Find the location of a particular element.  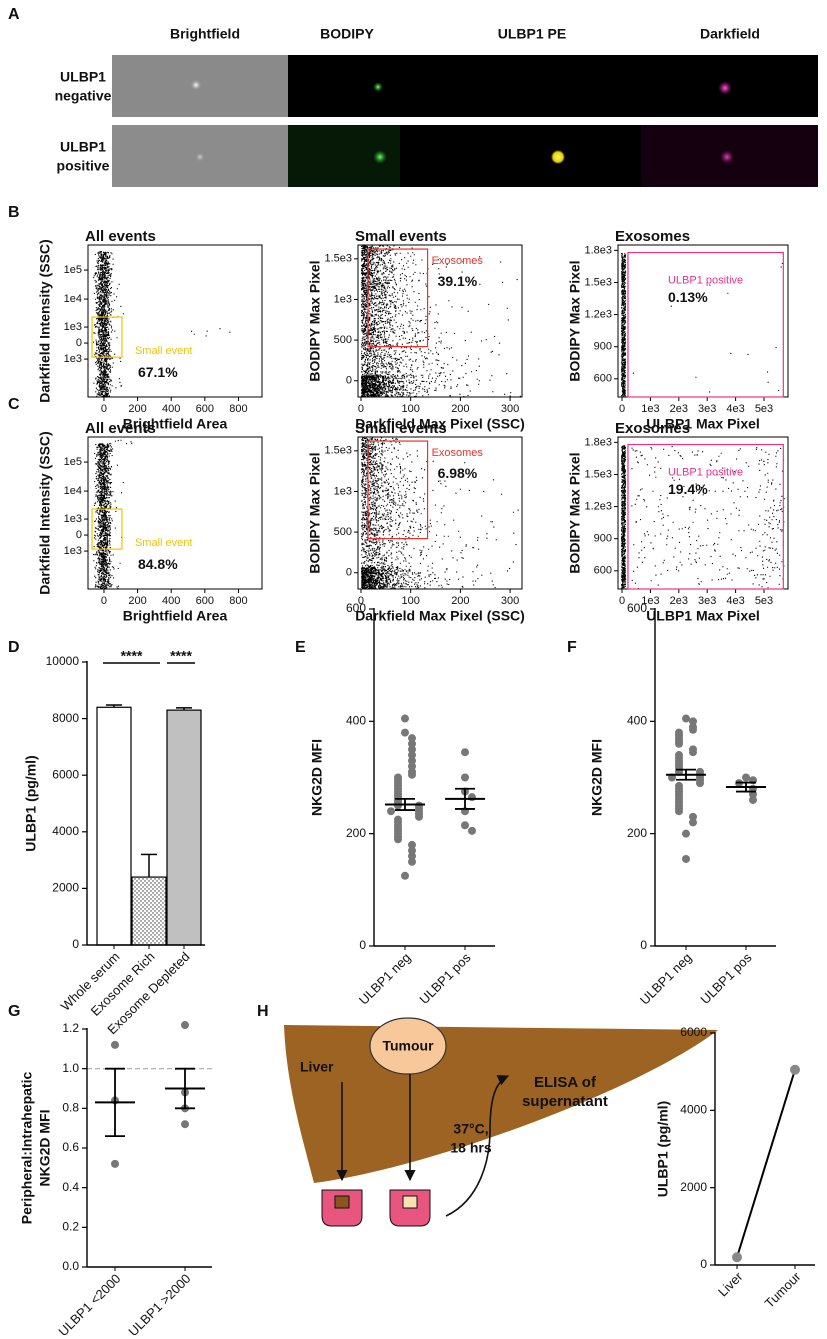

y-tick-label: 200 is located at coordinates (356, 833).